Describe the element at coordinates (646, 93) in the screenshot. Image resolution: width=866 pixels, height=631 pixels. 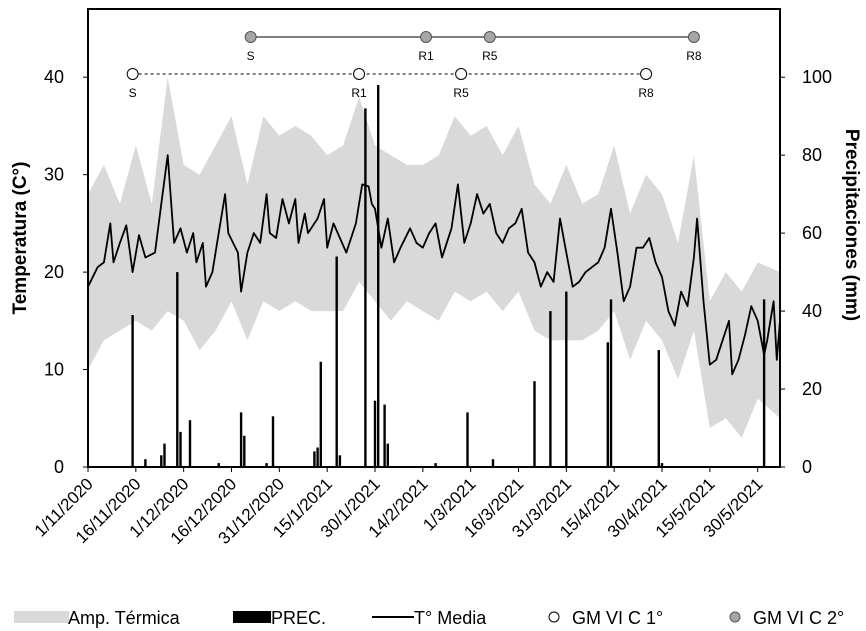
I see `gm1-stage-label: R8` at that location.